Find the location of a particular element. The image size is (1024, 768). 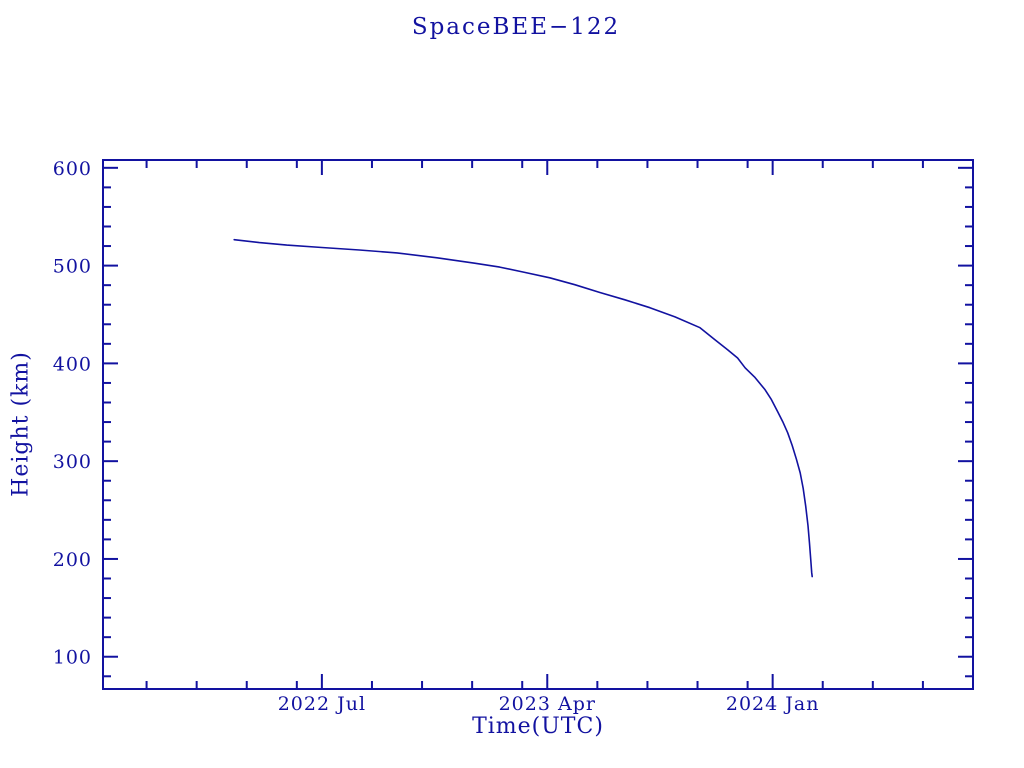

x-tick-label: 2023 Apr is located at coordinates (547, 704).